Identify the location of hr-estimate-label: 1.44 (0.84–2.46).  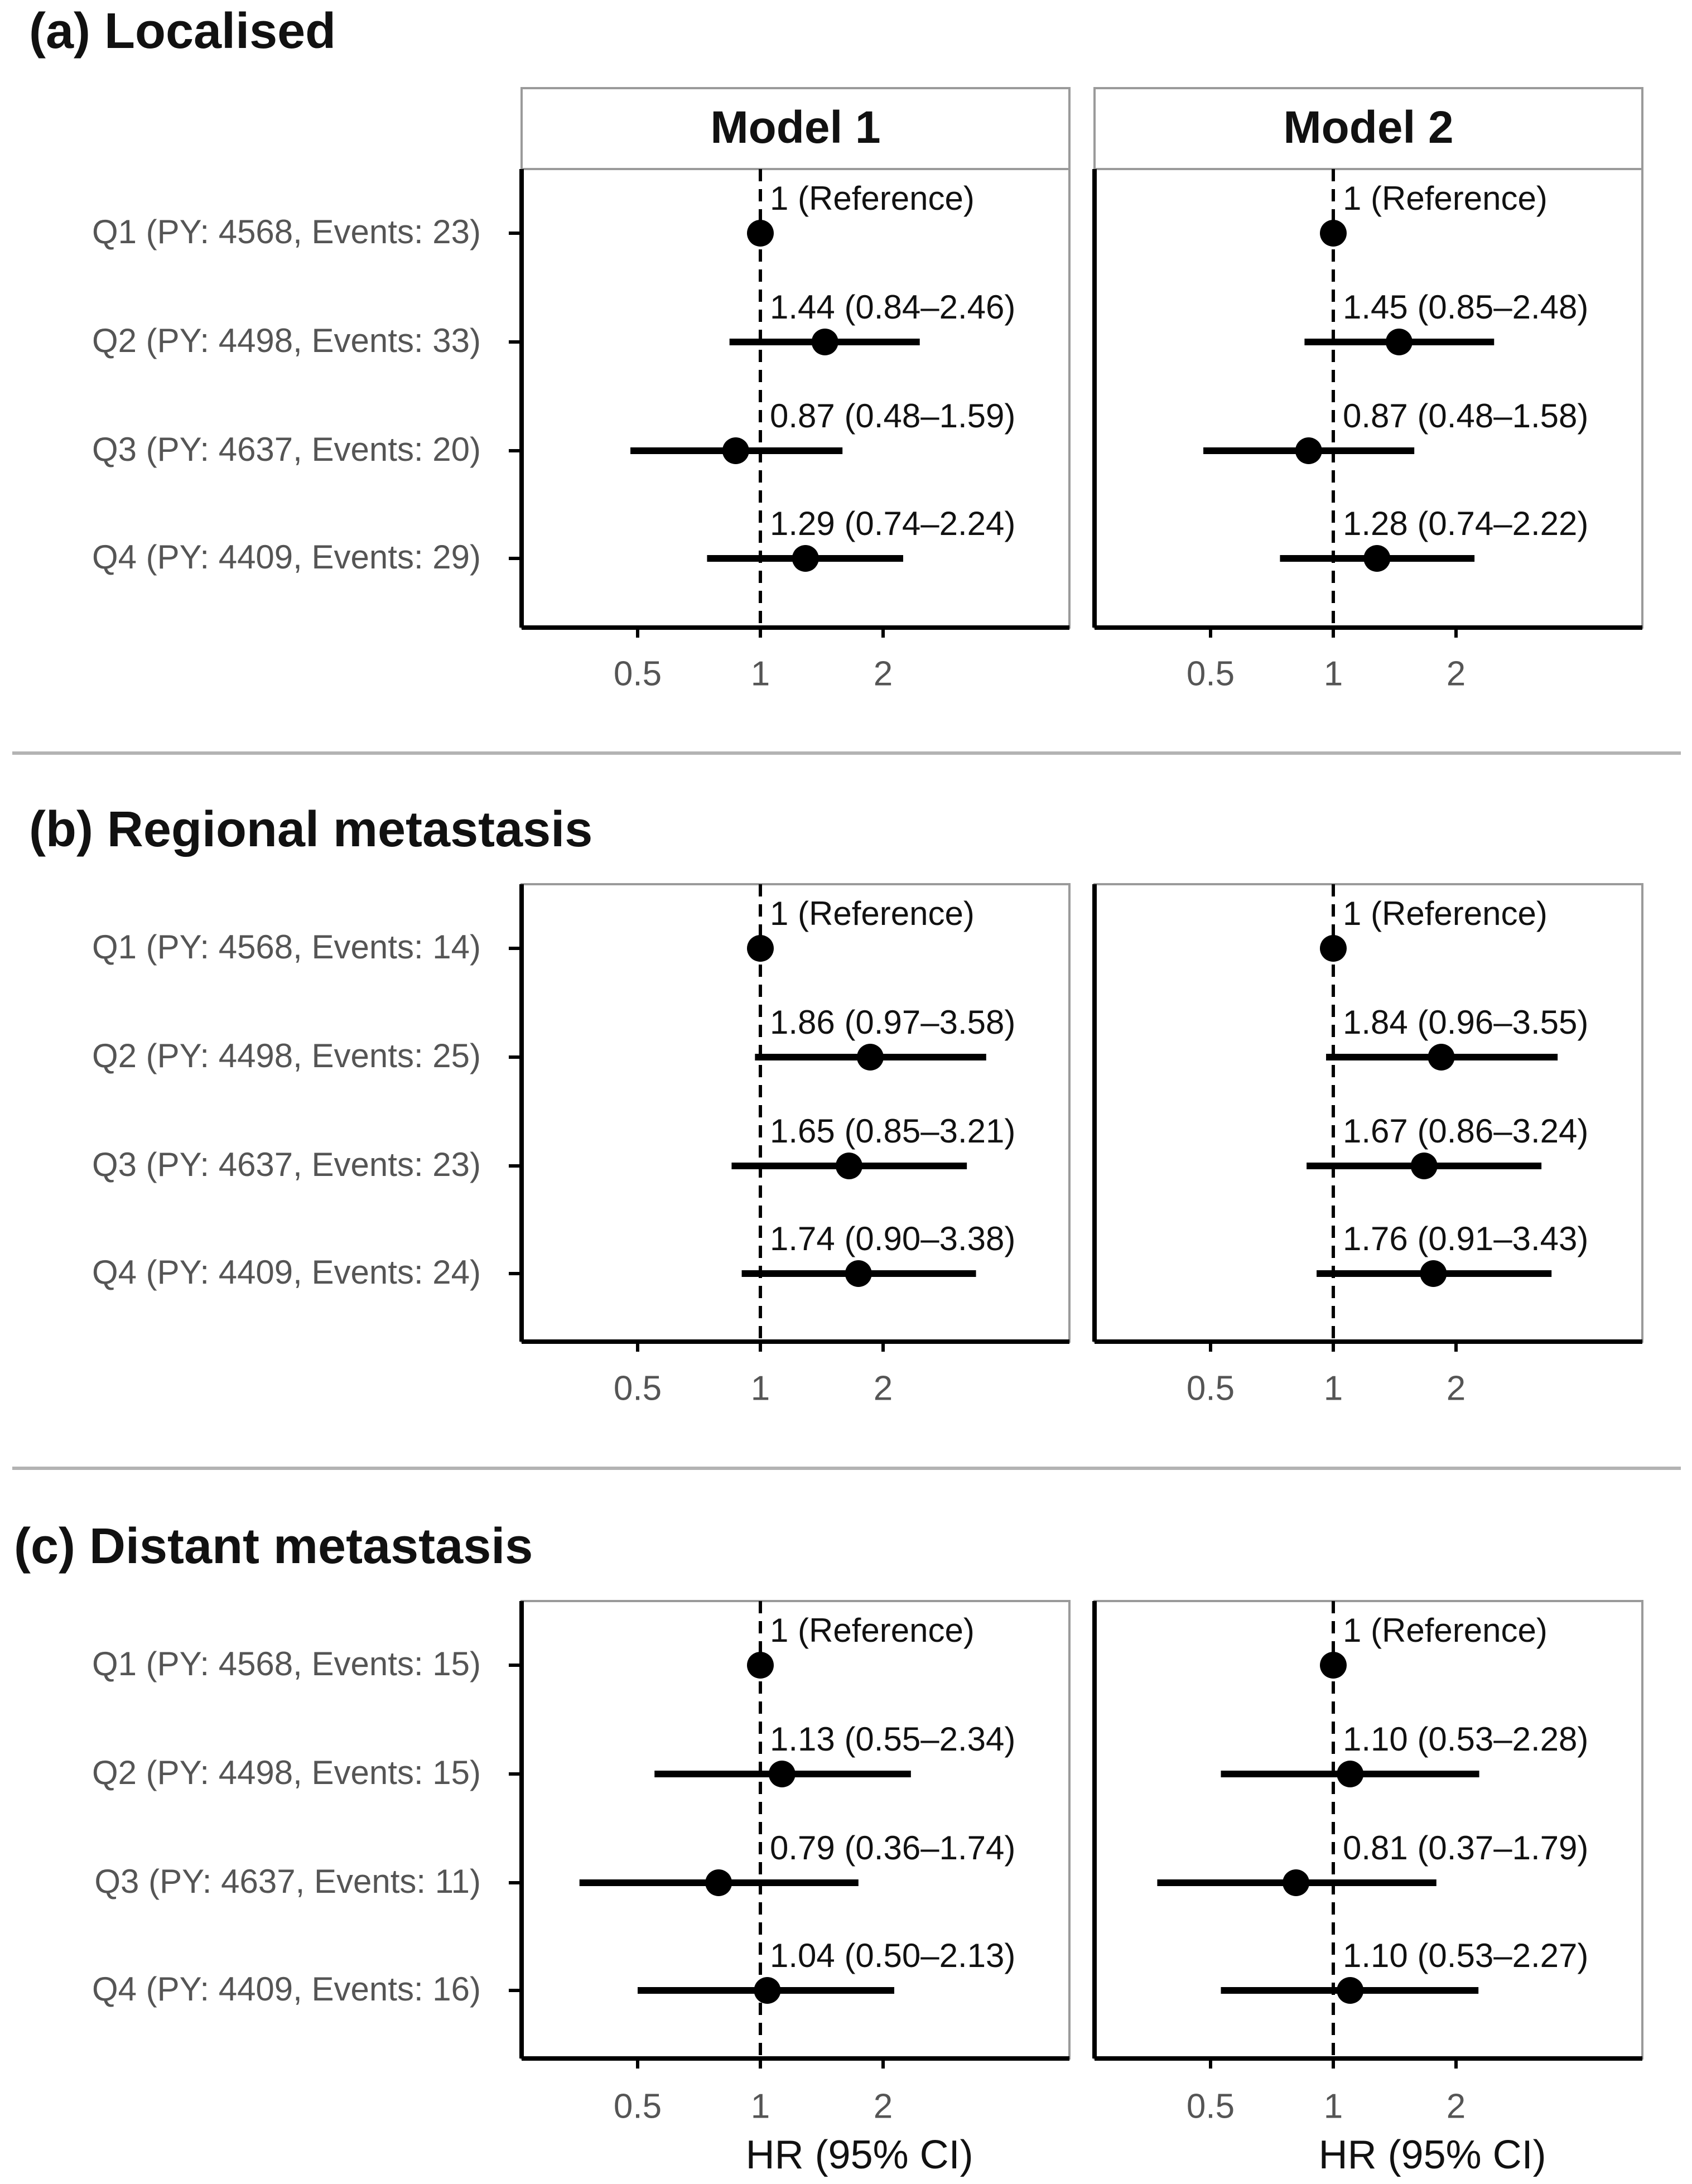
(893, 307).